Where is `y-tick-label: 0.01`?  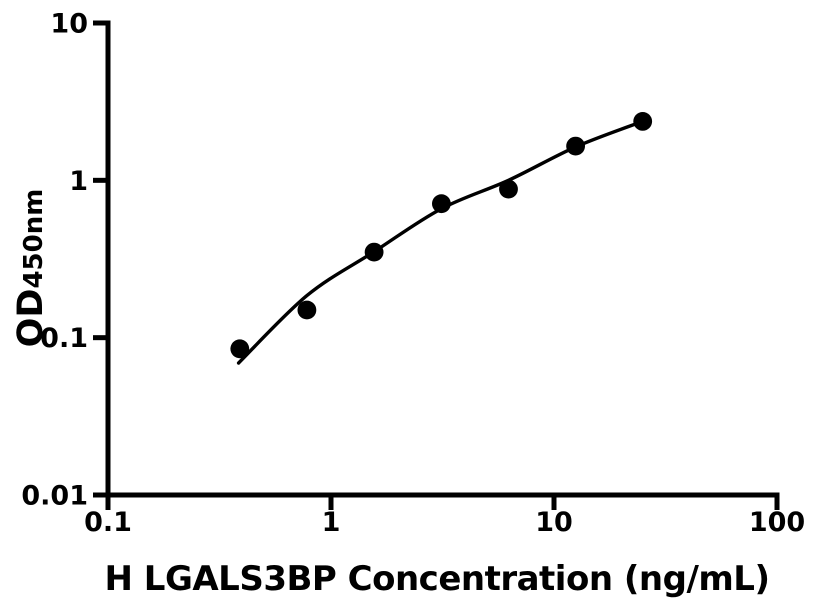
y-tick-label: 0.01 is located at coordinates (54, 496).